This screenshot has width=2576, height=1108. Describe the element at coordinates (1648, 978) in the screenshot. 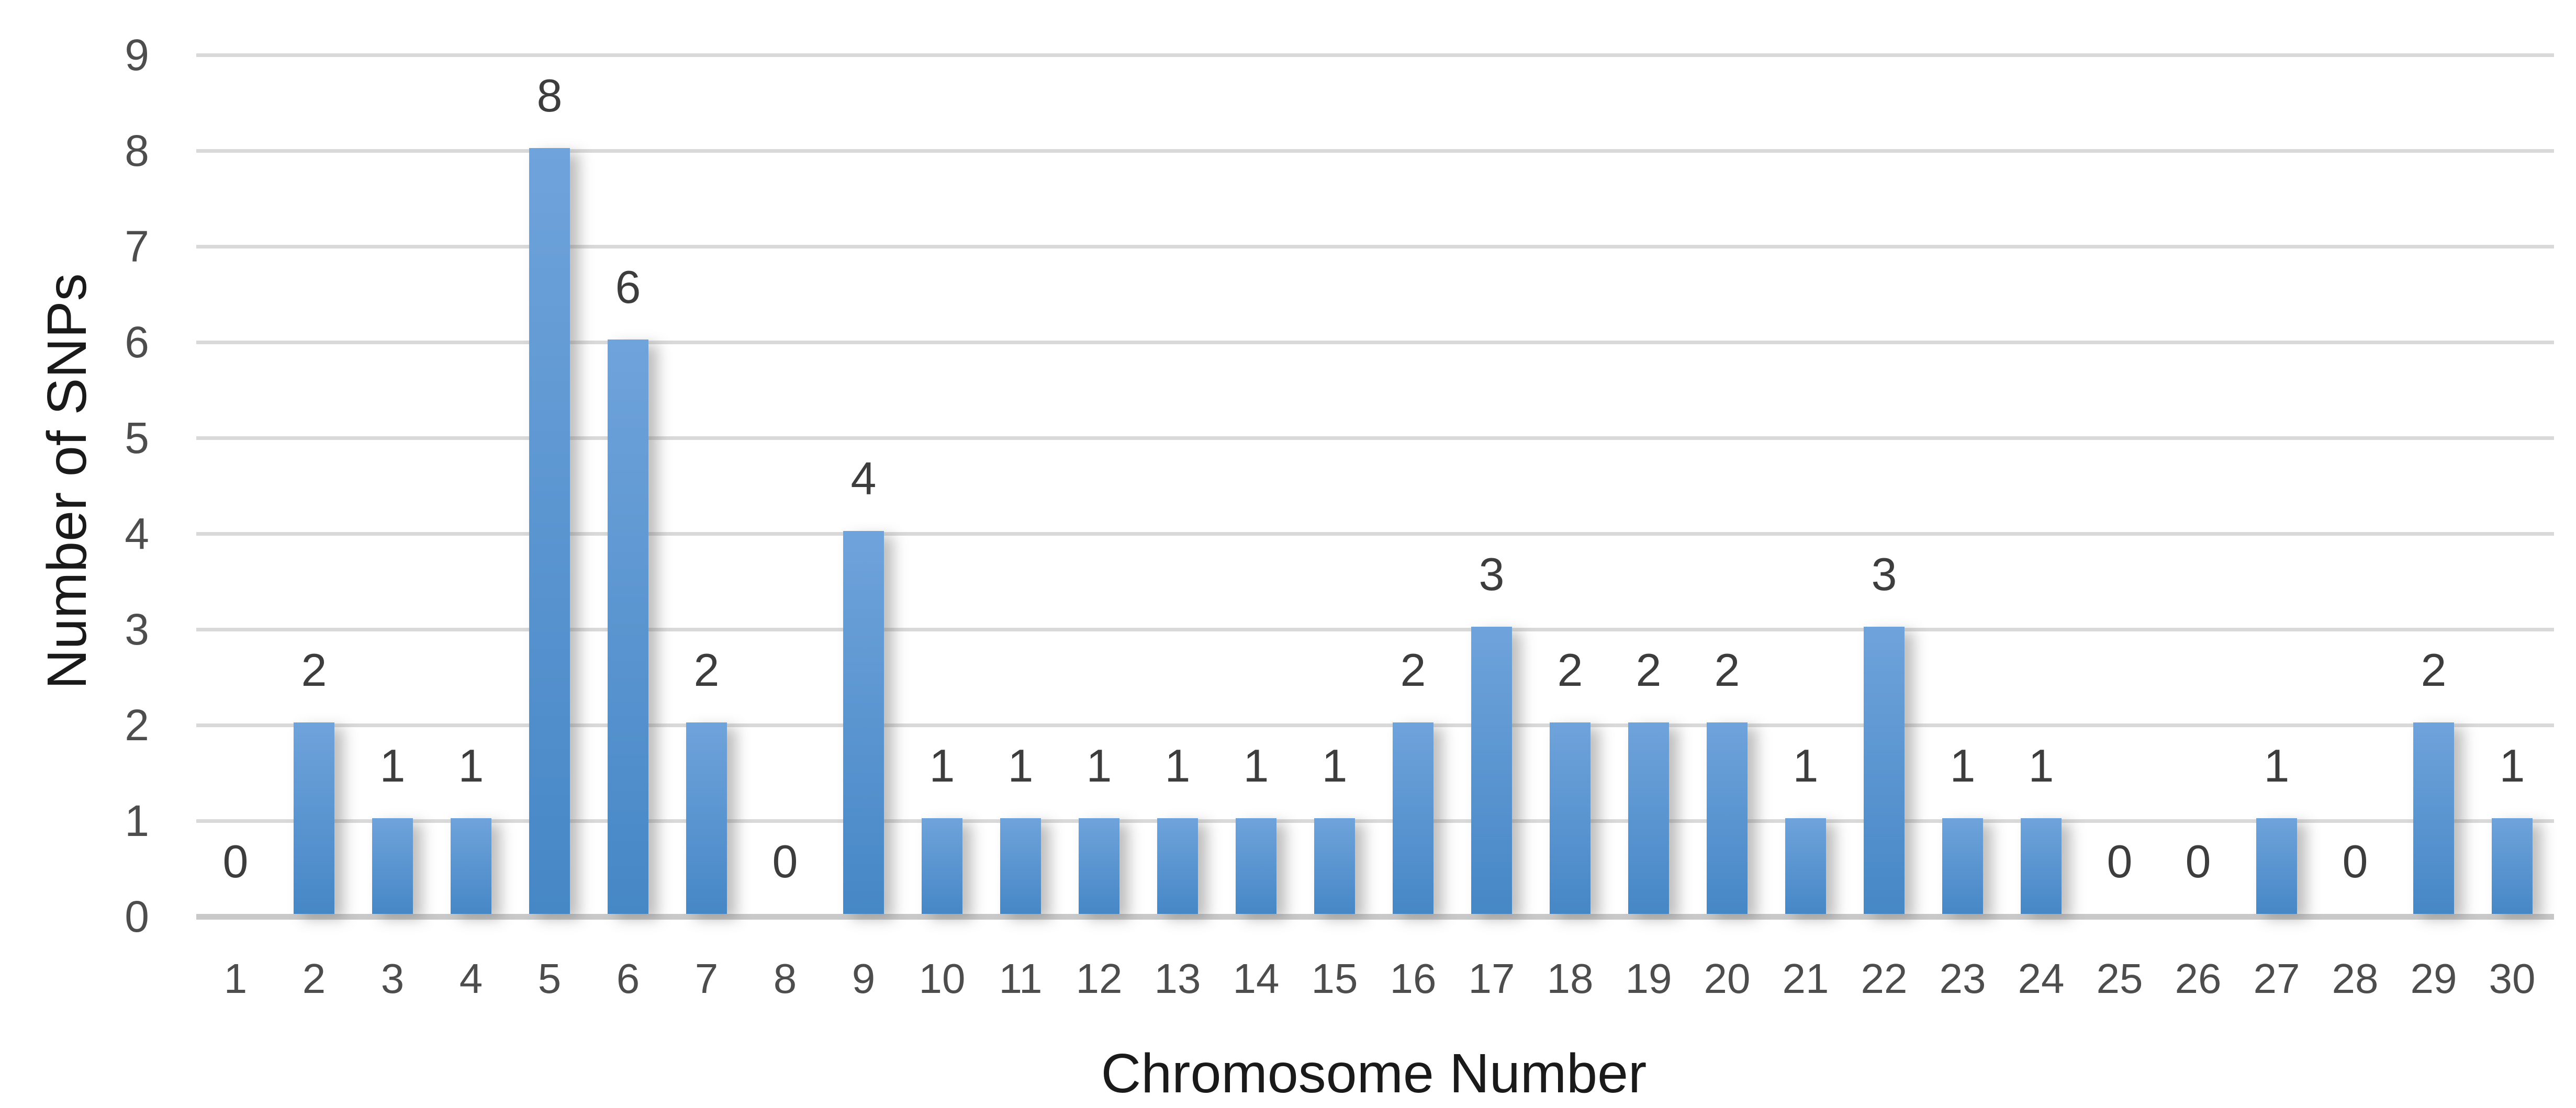

I see `x-tick-label-19: 19` at that location.